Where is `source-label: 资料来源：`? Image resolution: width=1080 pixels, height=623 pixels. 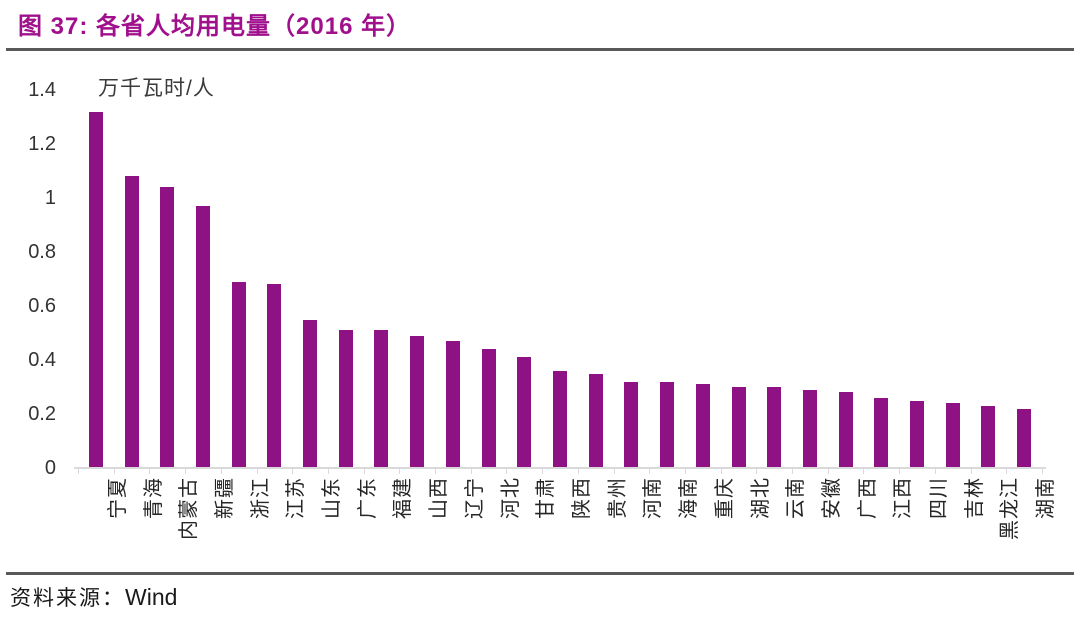 source-label: 资料来源： is located at coordinates (67, 598).